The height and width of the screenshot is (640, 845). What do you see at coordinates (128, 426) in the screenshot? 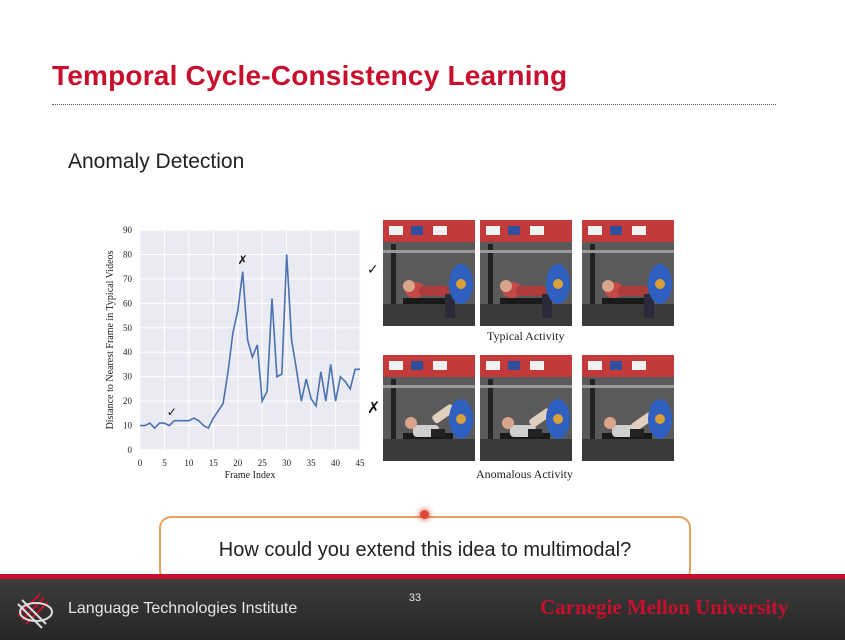
I see `y-tick-label: 10` at bounding box center [128, 426].